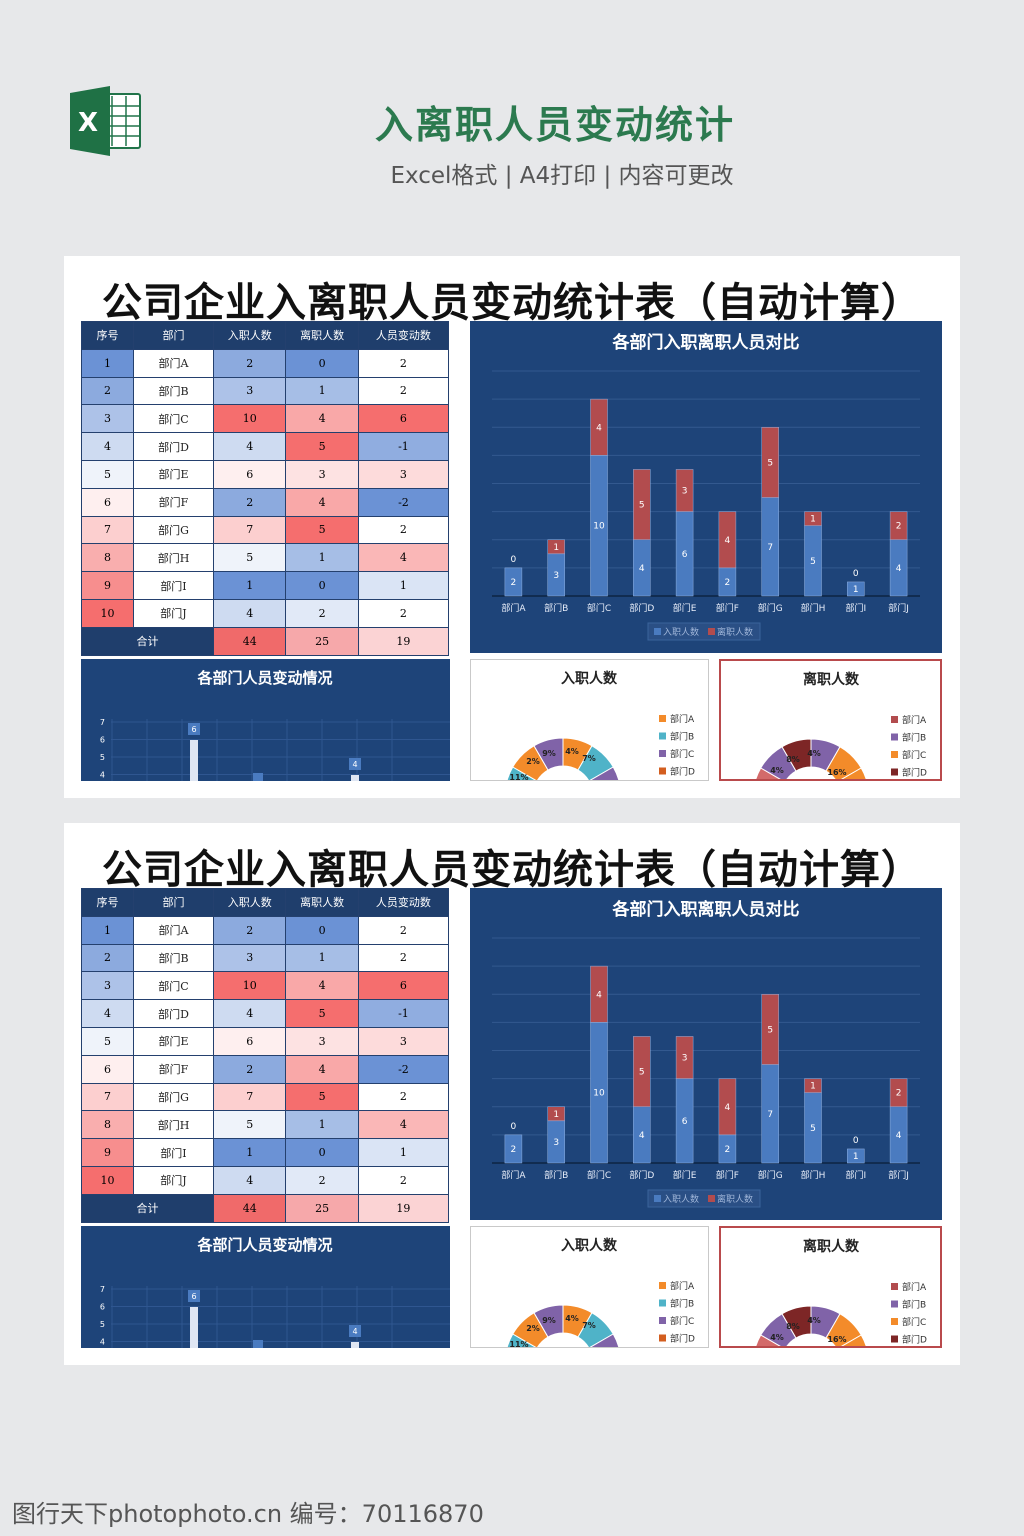 The width and height of the screenshot is (1024, 1536). What do you see at coordinates (102, 1342) in the screenshot?
I see `y-tick-label: 4` at bounding box center [102, 1342].